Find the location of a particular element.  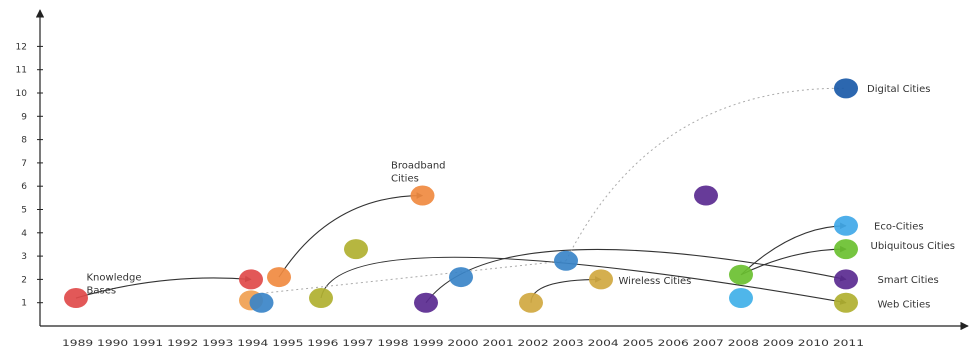

y-tick-label: 3 is located at coordinates (24, 257).